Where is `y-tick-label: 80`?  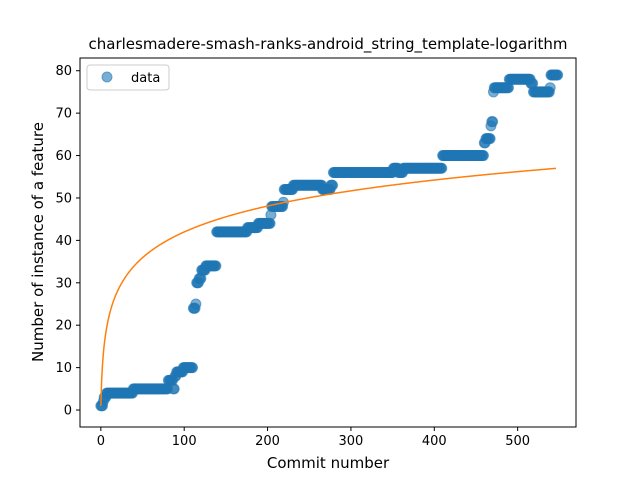 y-tick-label: 80 is located at coordinates (63, 71).